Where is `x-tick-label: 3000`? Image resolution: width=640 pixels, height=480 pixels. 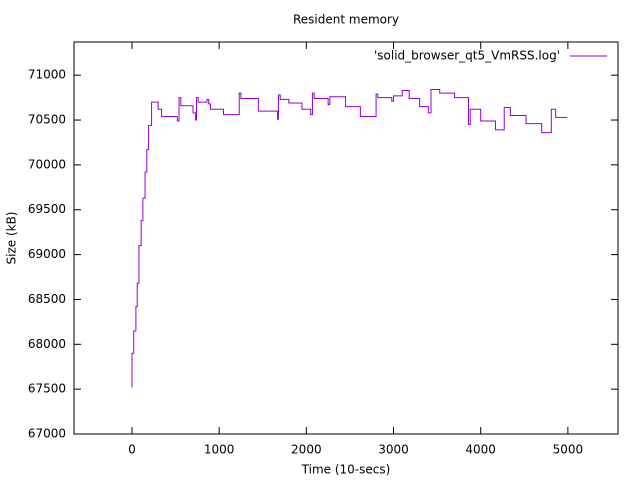
x-tick-label: 3000 is located at coordinates (393, 450).